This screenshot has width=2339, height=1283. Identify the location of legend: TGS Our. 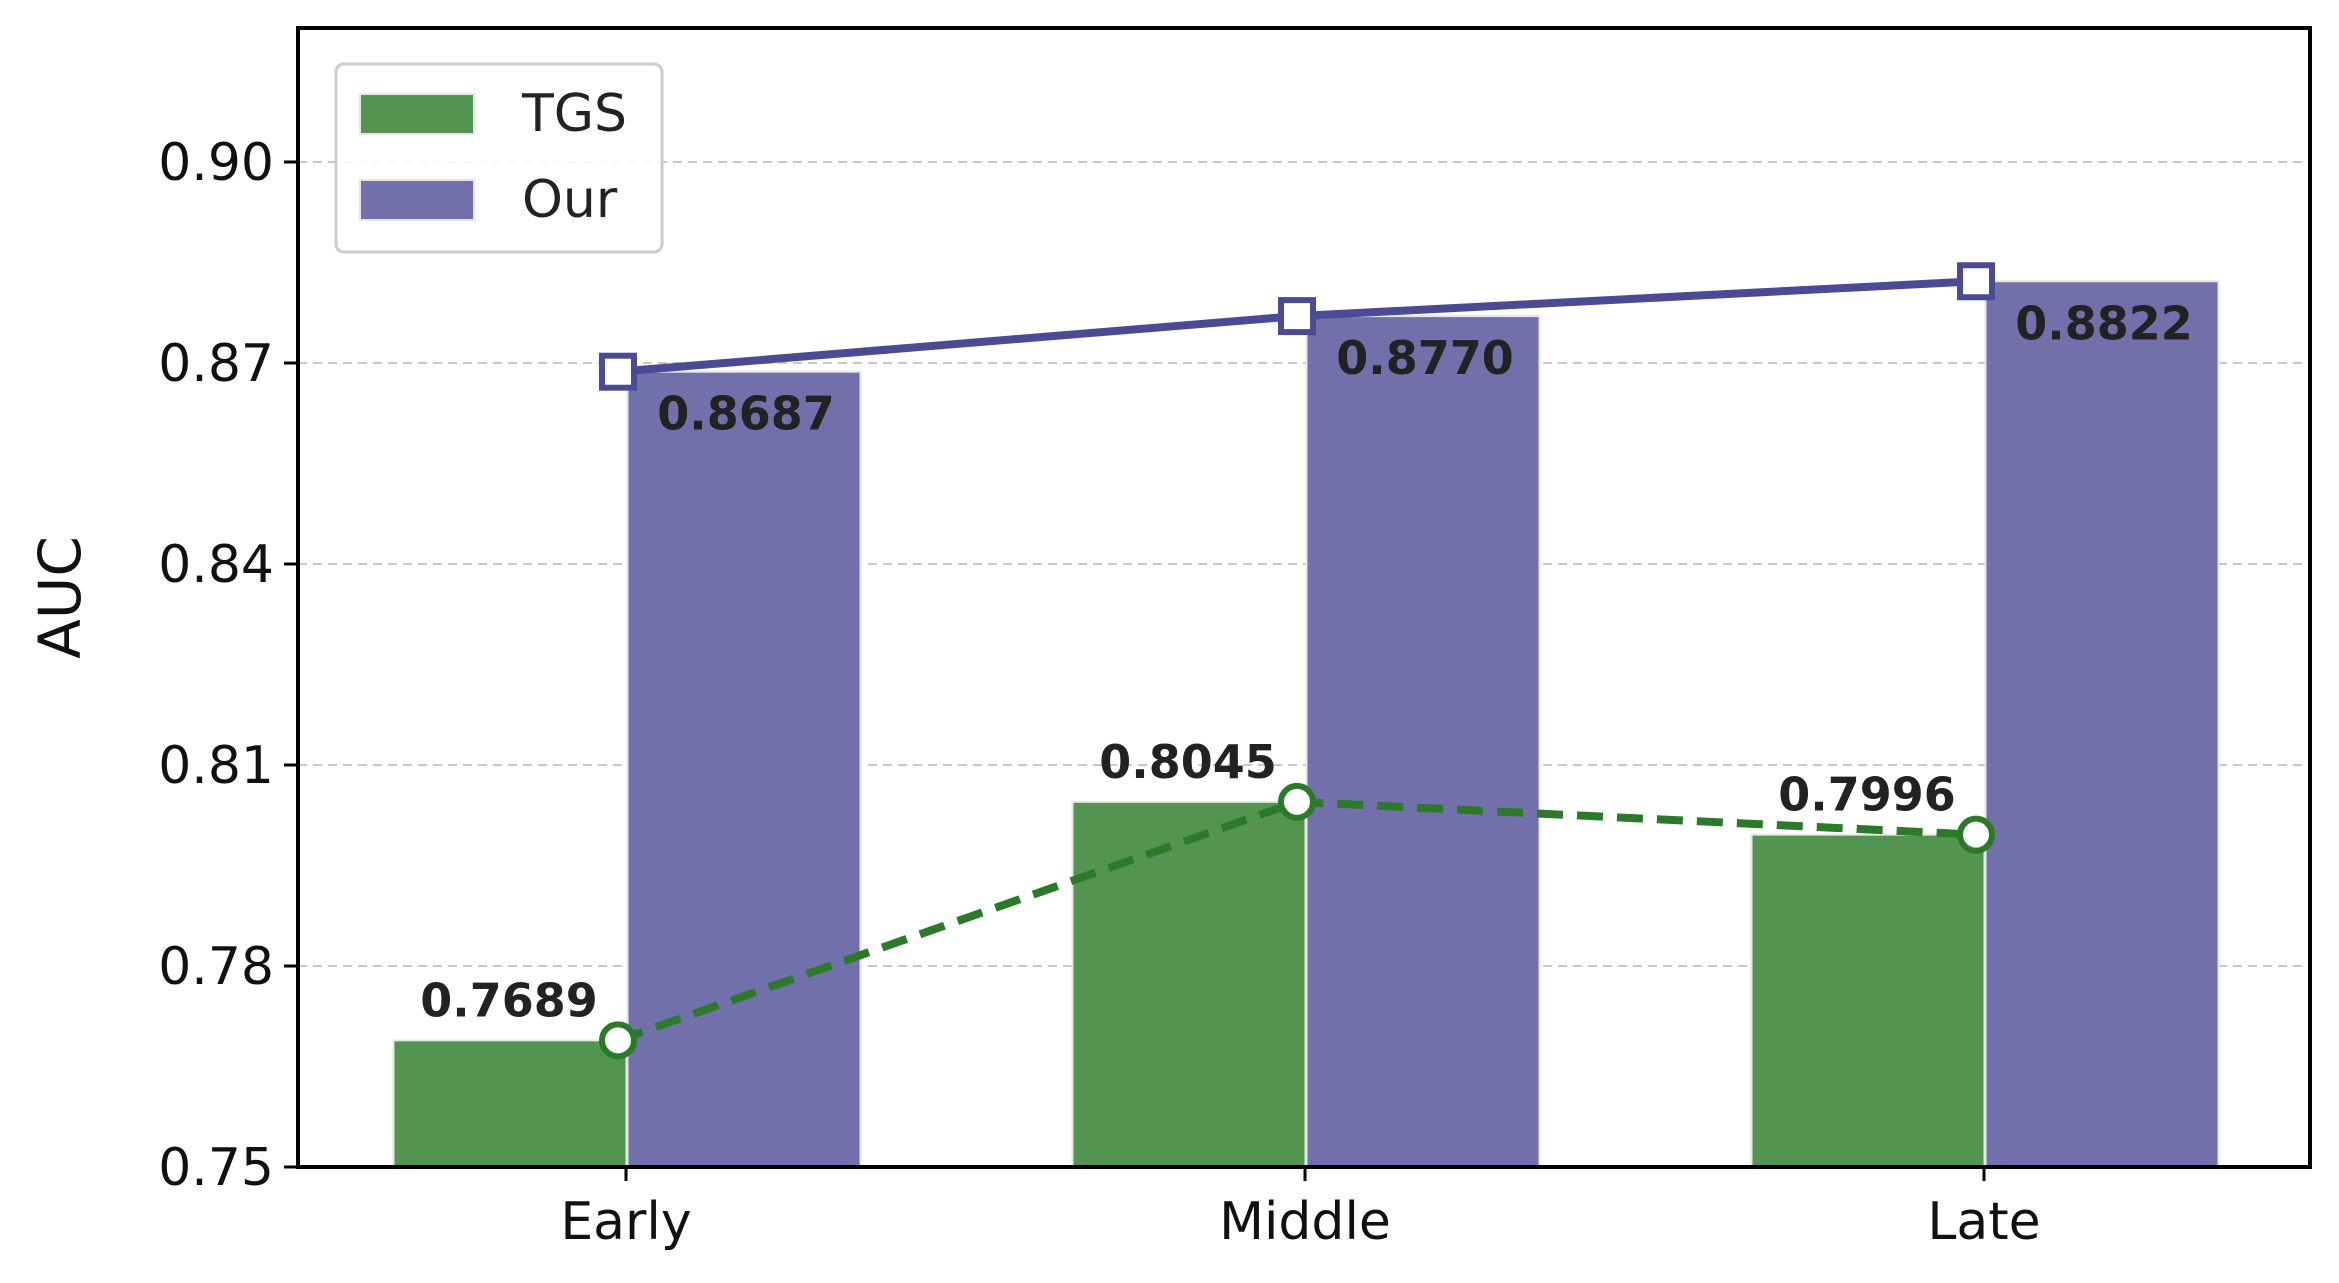
(499, 158).